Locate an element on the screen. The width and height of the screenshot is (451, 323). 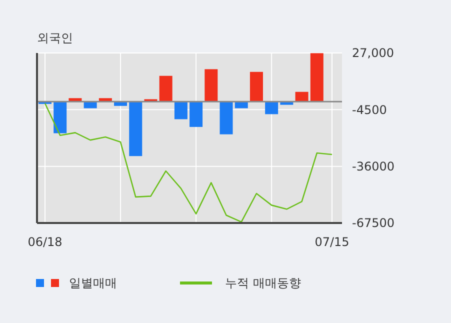
y-tick-label: -4500 is located at coordinates (369, 109).